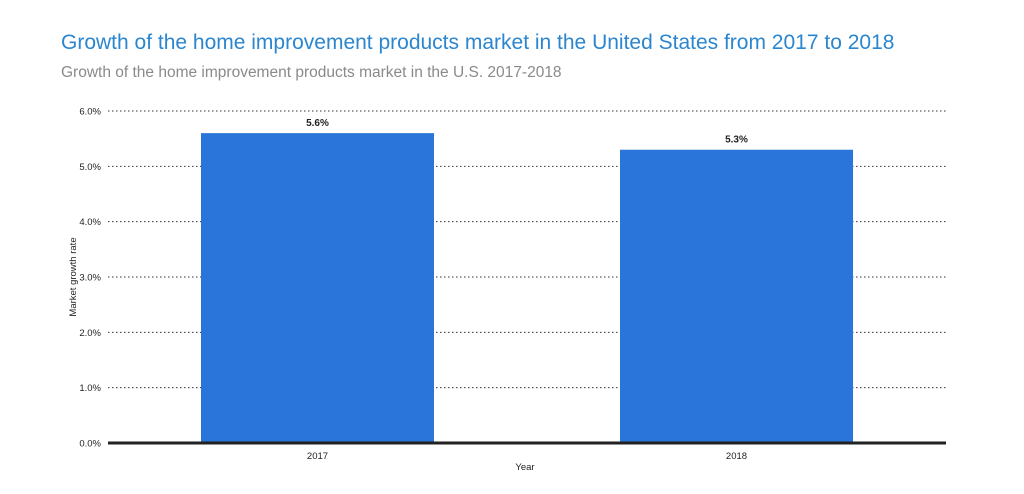 This screenshot has height=494, width=1024. What do you see at coordinates (317, 288) in the screenshot?
I see `bar-2017` at bounding box center [317, 288].